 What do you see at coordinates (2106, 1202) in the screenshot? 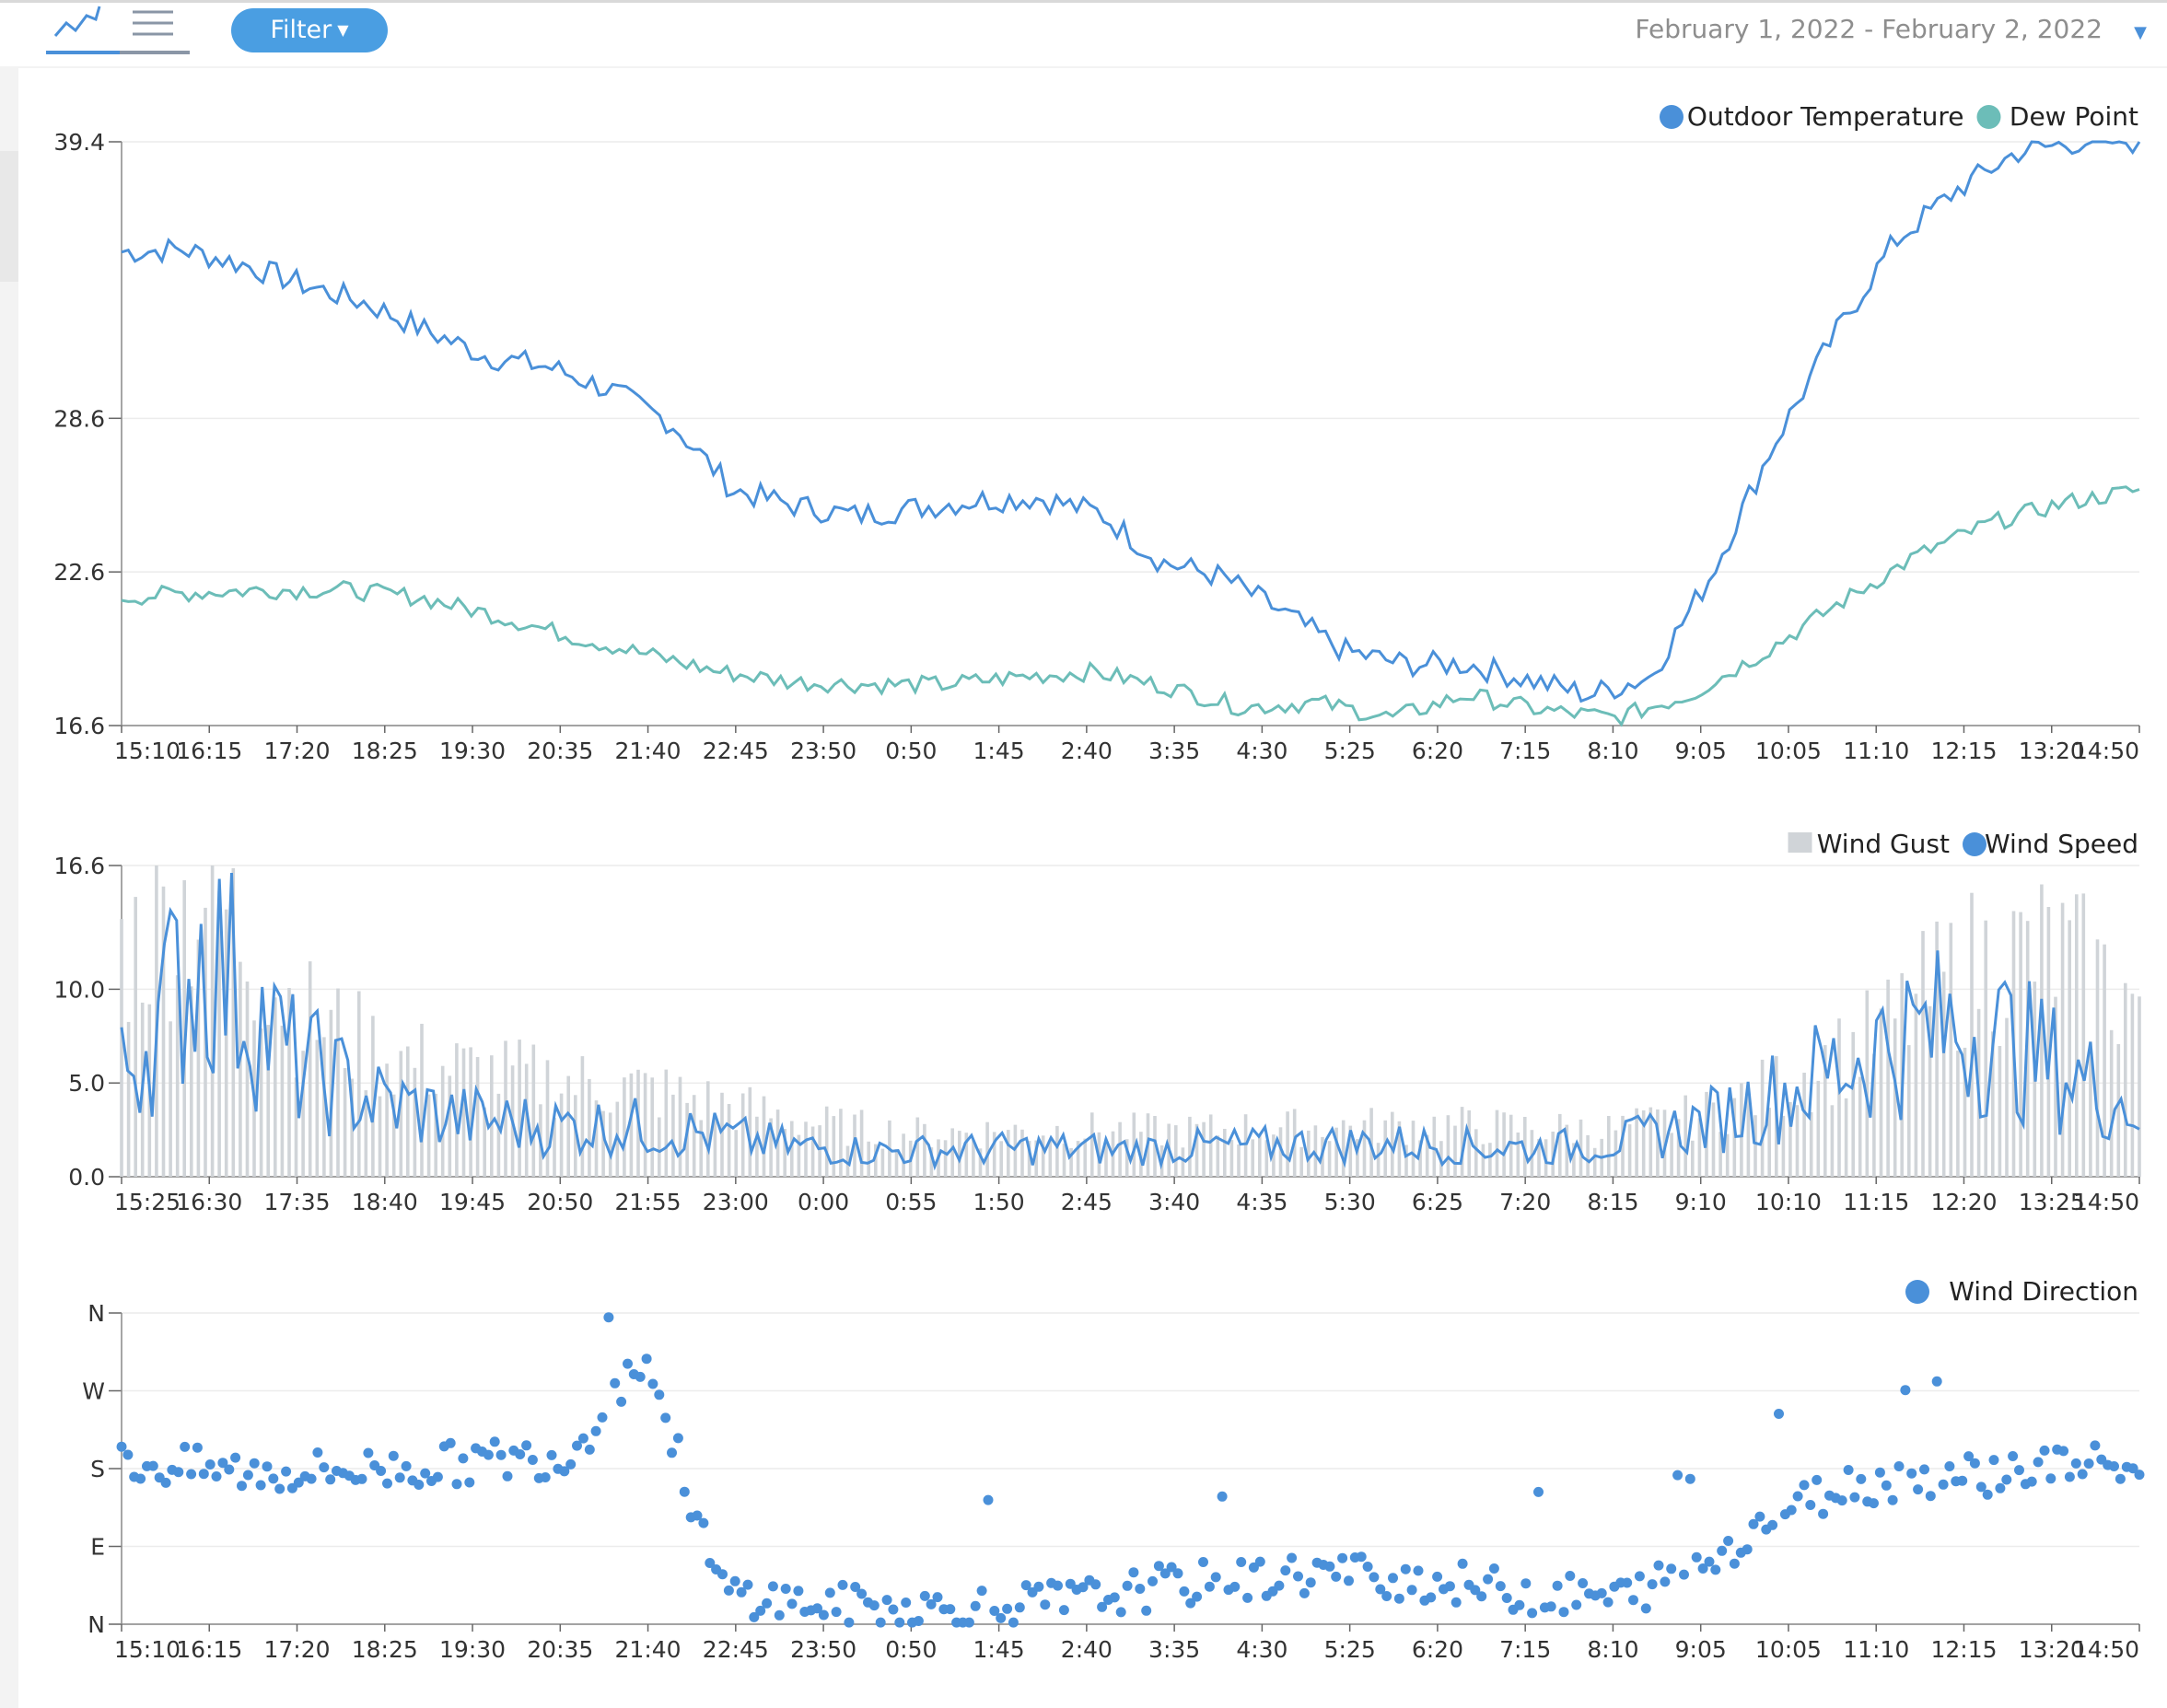
I see `x-tick-label: 14:50` at bounding box center [2106, 1202].